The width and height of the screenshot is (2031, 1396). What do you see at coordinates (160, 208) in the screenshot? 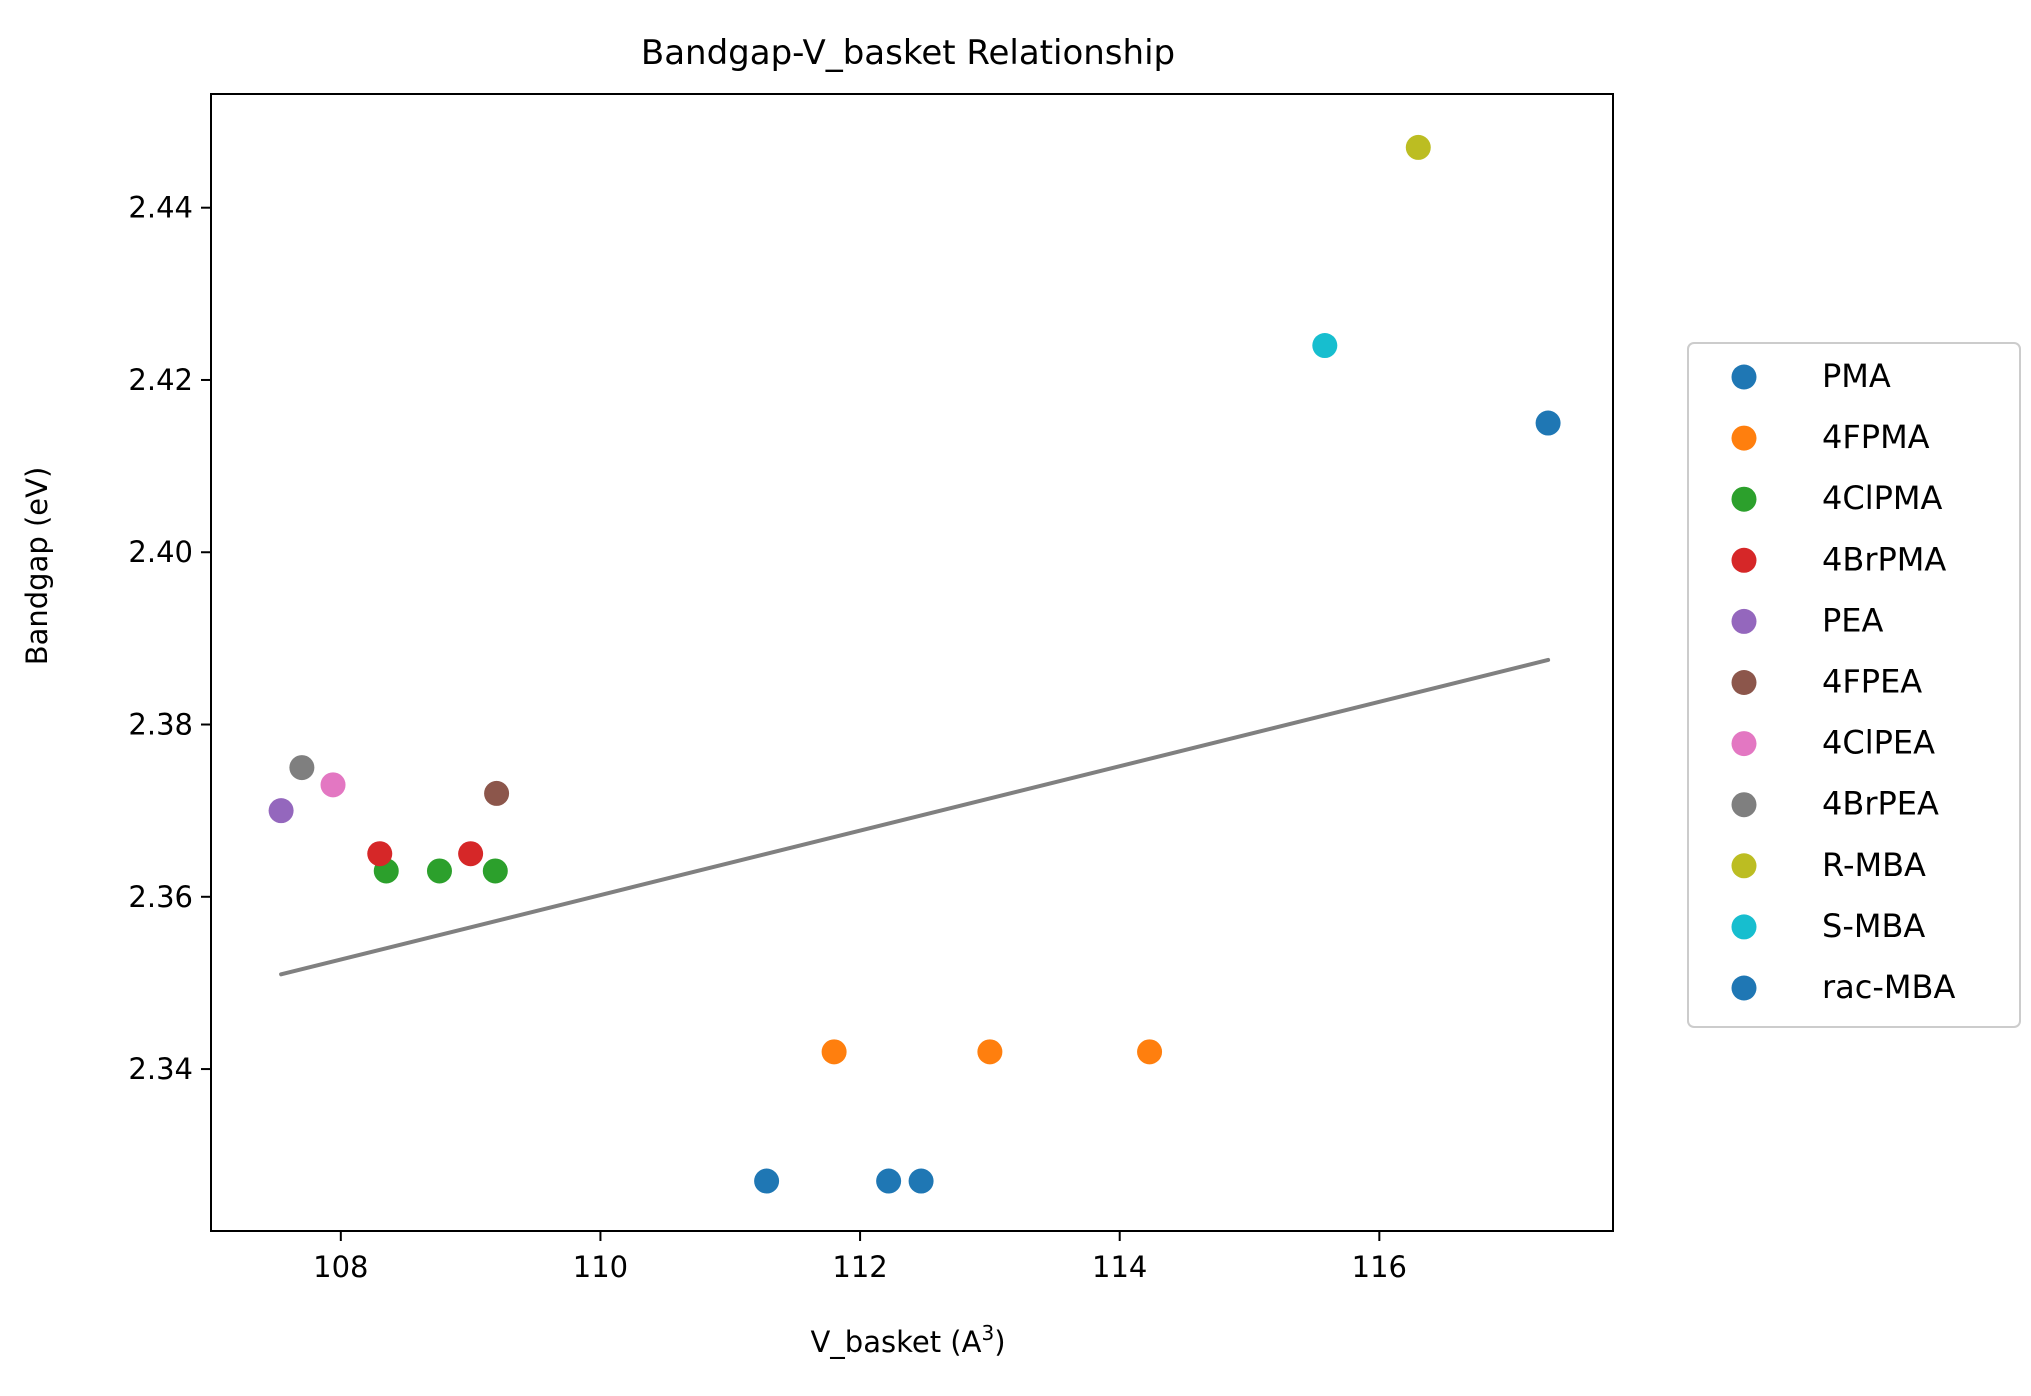
I see `y-tick-label: 2.44` at bounding box center [160, 208].